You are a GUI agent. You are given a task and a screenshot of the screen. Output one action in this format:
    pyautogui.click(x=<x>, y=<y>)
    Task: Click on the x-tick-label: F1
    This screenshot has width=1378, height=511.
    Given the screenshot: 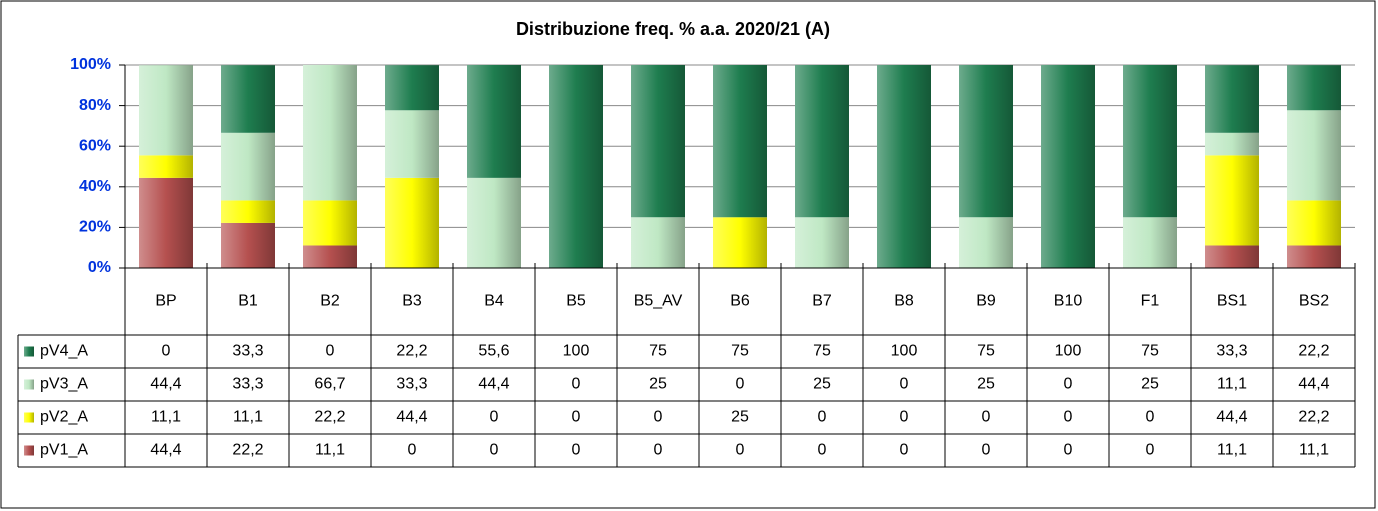 What is the action you would take?
    pyautogui.click(x=1150, y=301)
    